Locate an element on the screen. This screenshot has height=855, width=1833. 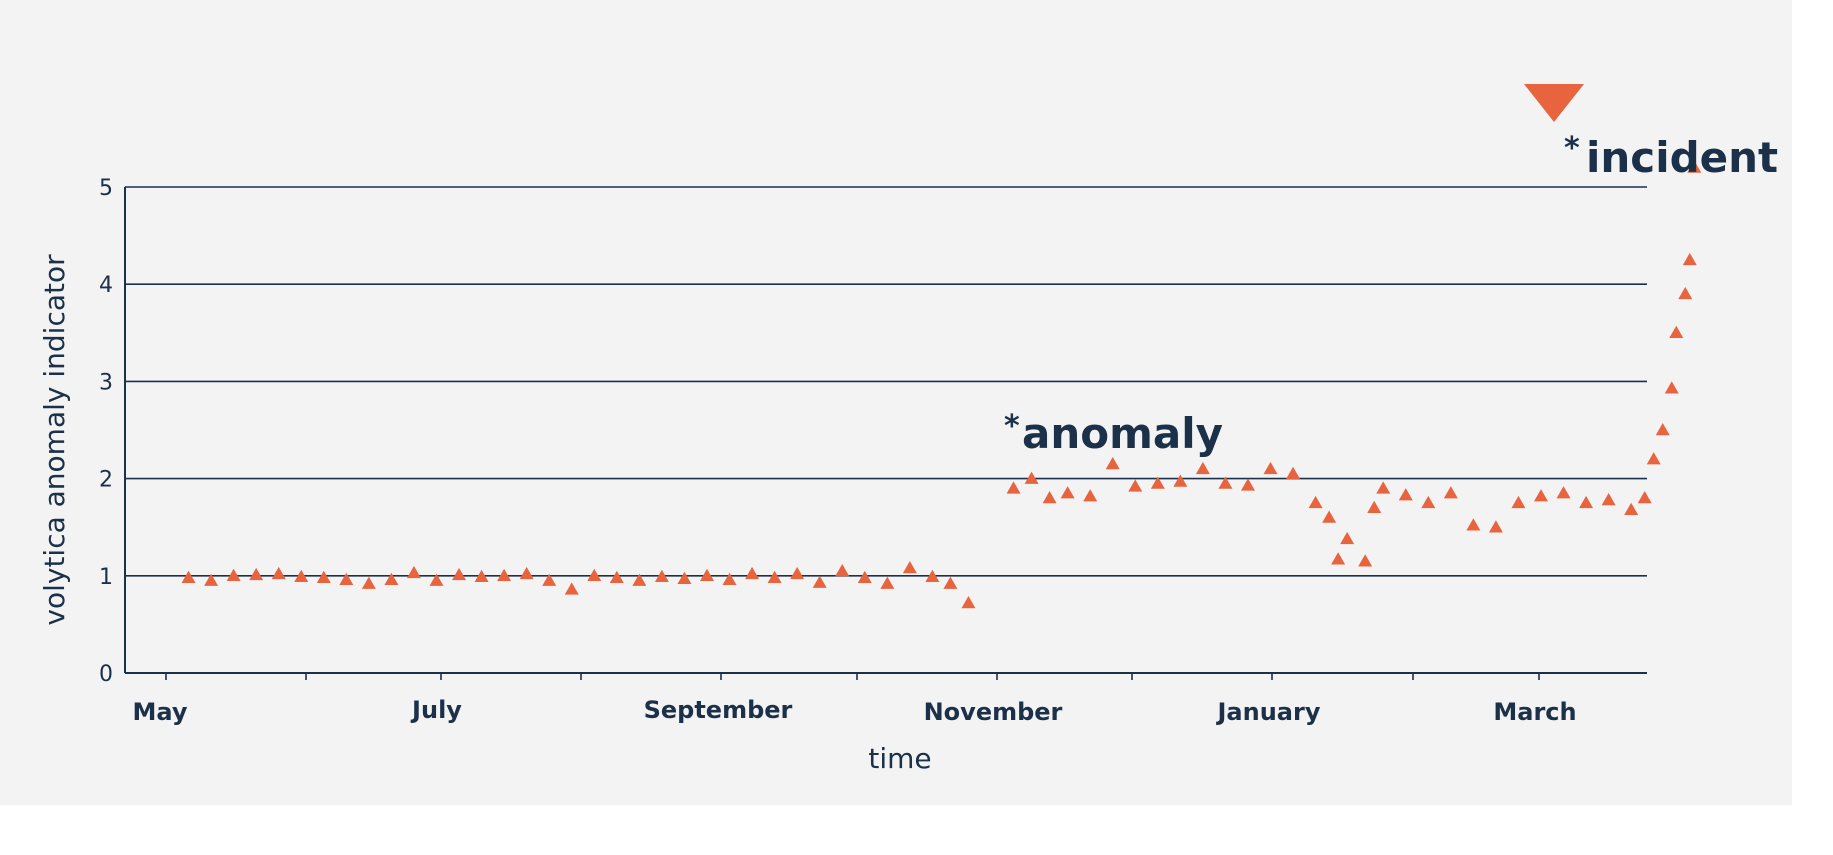
incident-label: incident is located at coordinates (1682, 157).